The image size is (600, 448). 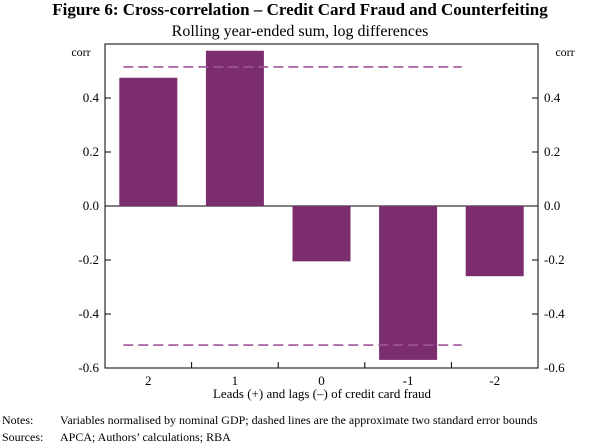 I want to click on y-tick-label-right: 0.2, so click(x=552, y=151).